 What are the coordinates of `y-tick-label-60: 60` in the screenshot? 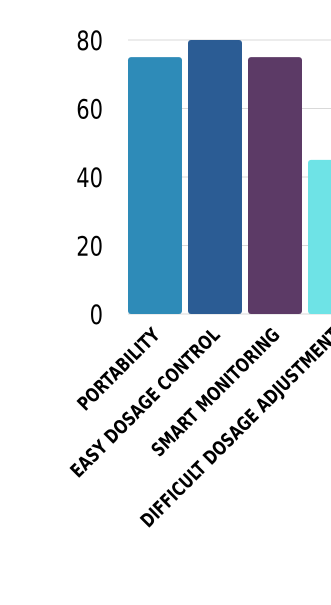 It's located at (89, 109).